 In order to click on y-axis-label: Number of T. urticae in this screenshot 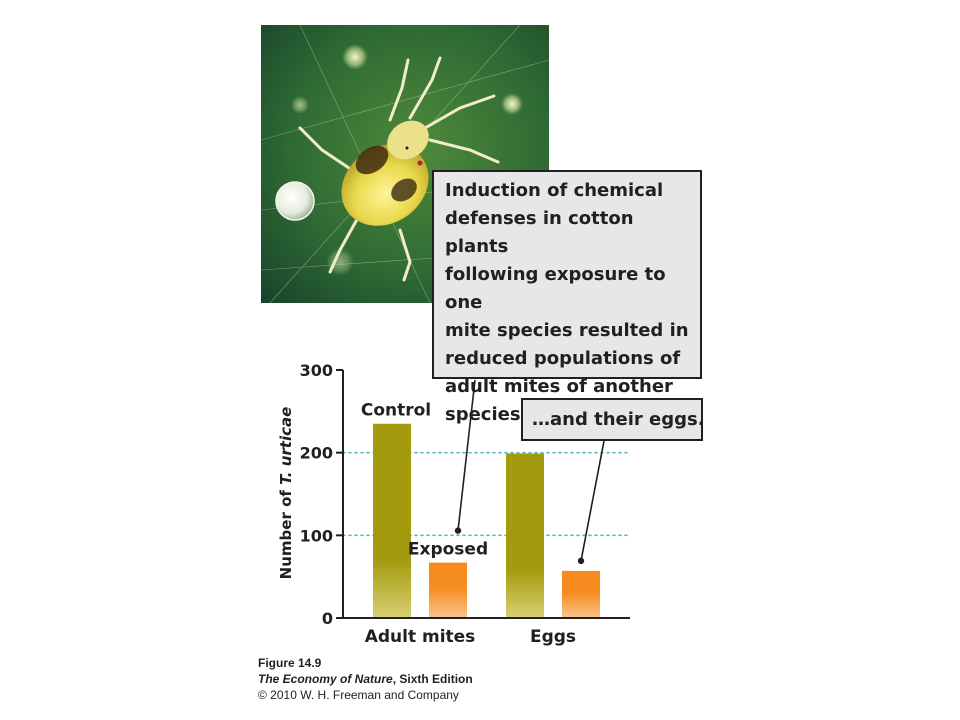, I will do `click(286, 493)`.